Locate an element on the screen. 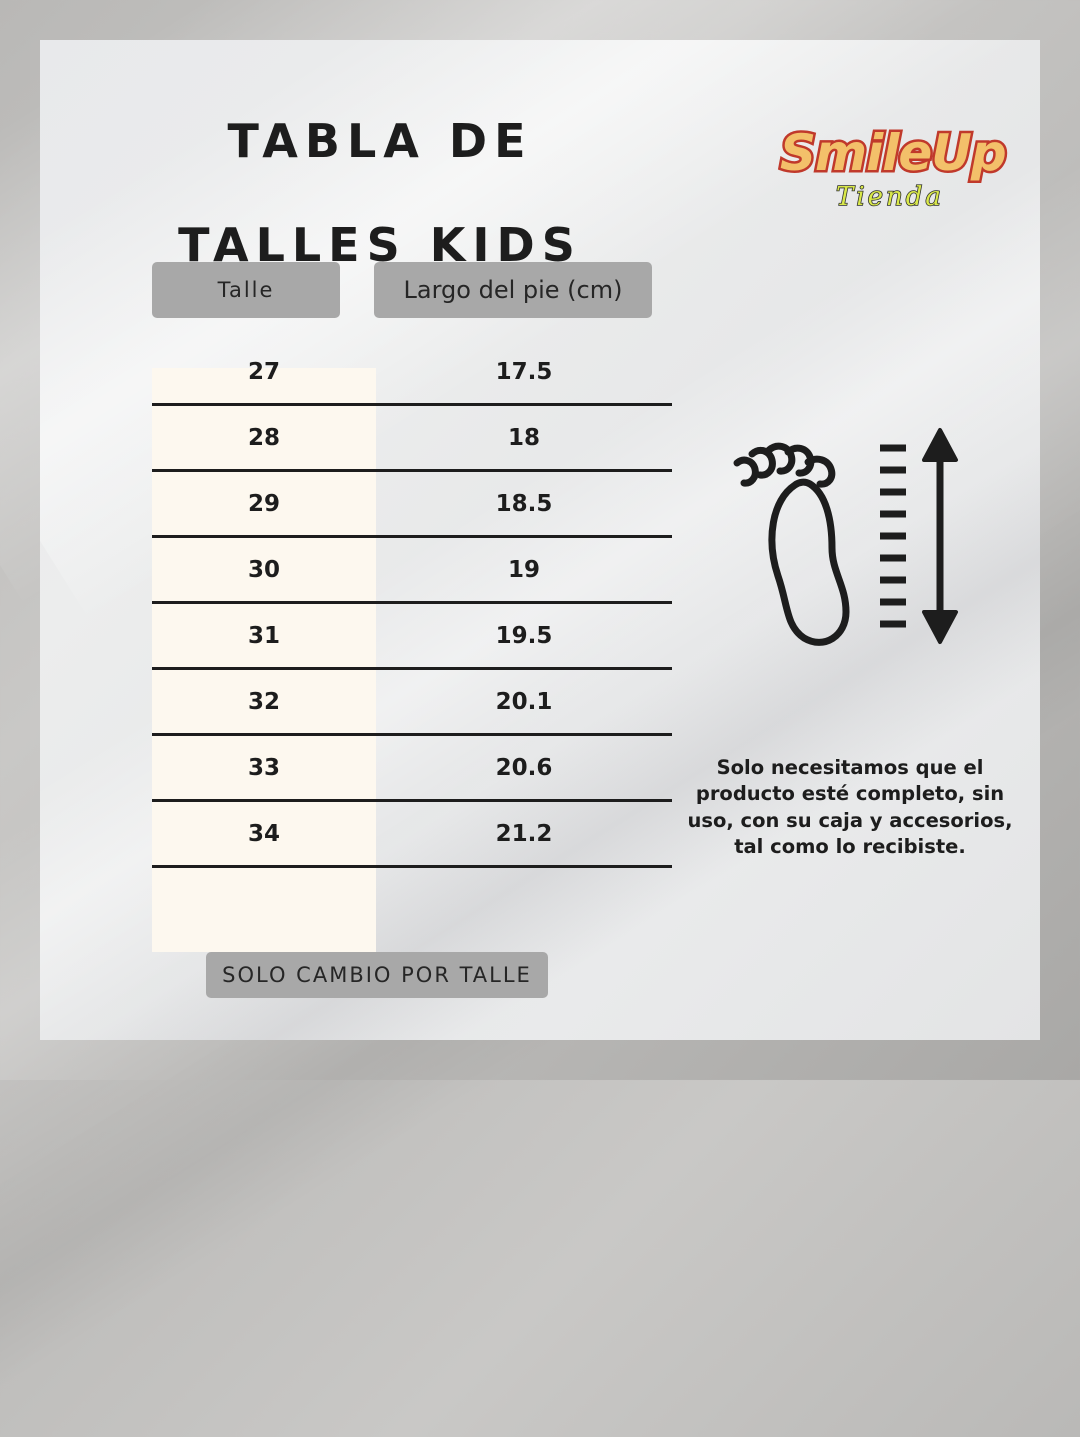 The width and height of the screenshot is (1080, 1437). size-table-header: Talle Largo del pie (cm) is located at coordinates (412, 290).